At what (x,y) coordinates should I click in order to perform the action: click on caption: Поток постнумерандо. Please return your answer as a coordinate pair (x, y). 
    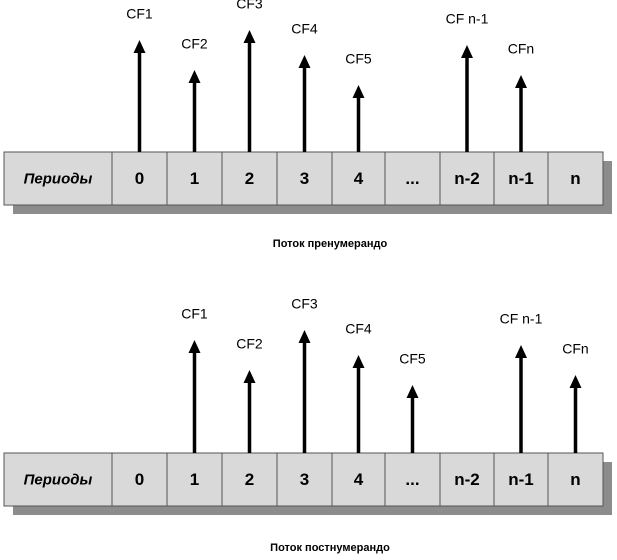
    Looking at the image, I should click on (330, 548).